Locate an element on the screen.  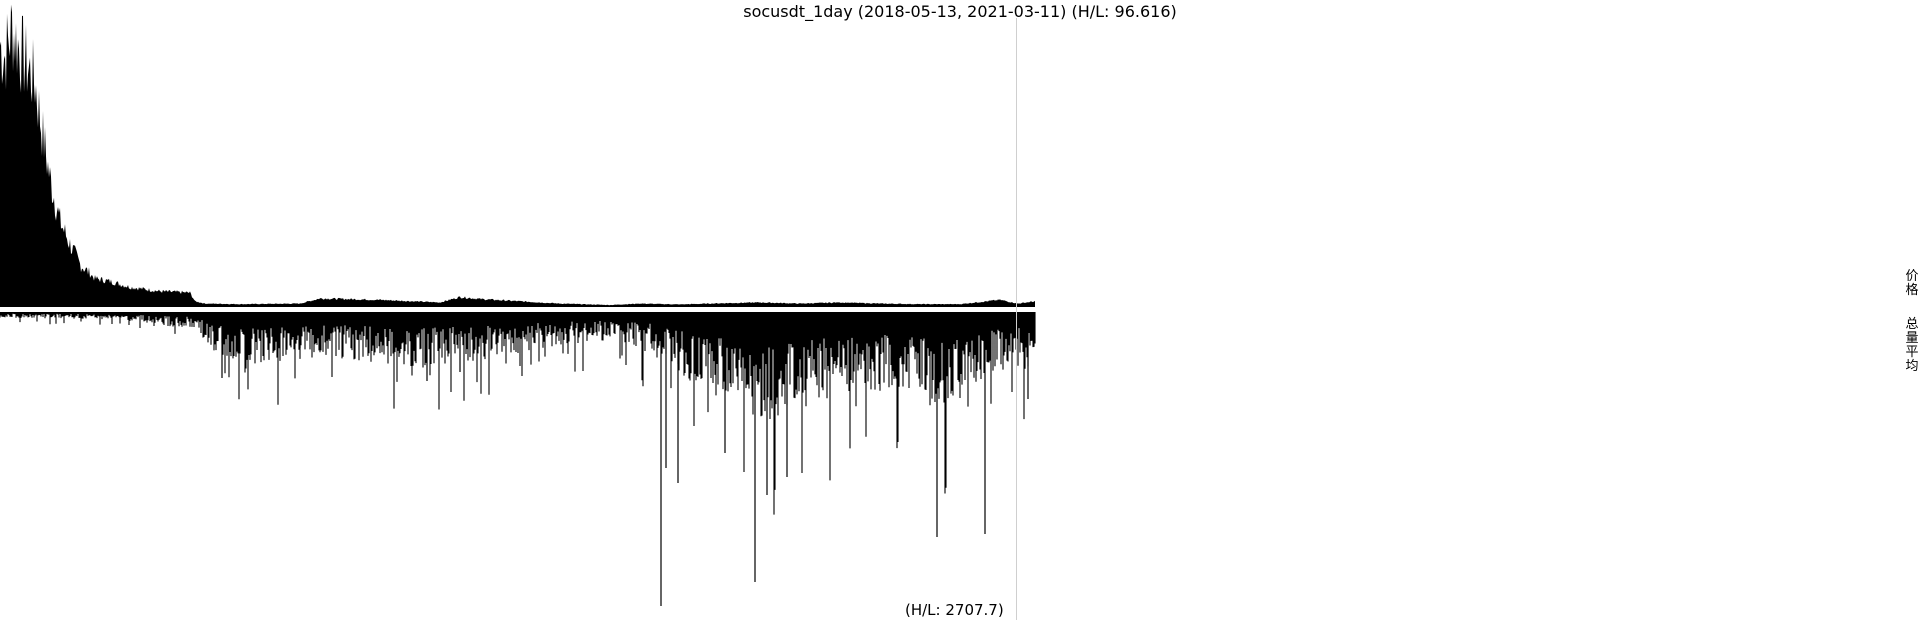
legend: 价格 总量平均 is located at coordinates (1911, 322).